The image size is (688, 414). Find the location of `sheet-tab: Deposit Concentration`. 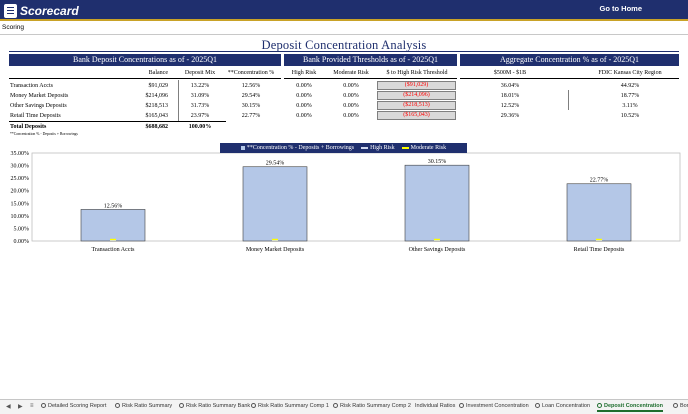

sheet-tab: Deposit Concentration is located at coordinates (630, 407).